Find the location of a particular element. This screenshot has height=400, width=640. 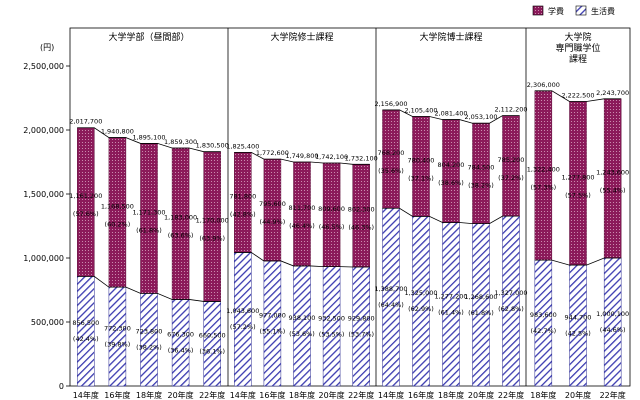

tuition-value-label: 785,200 is located at coordinates (511, 160).